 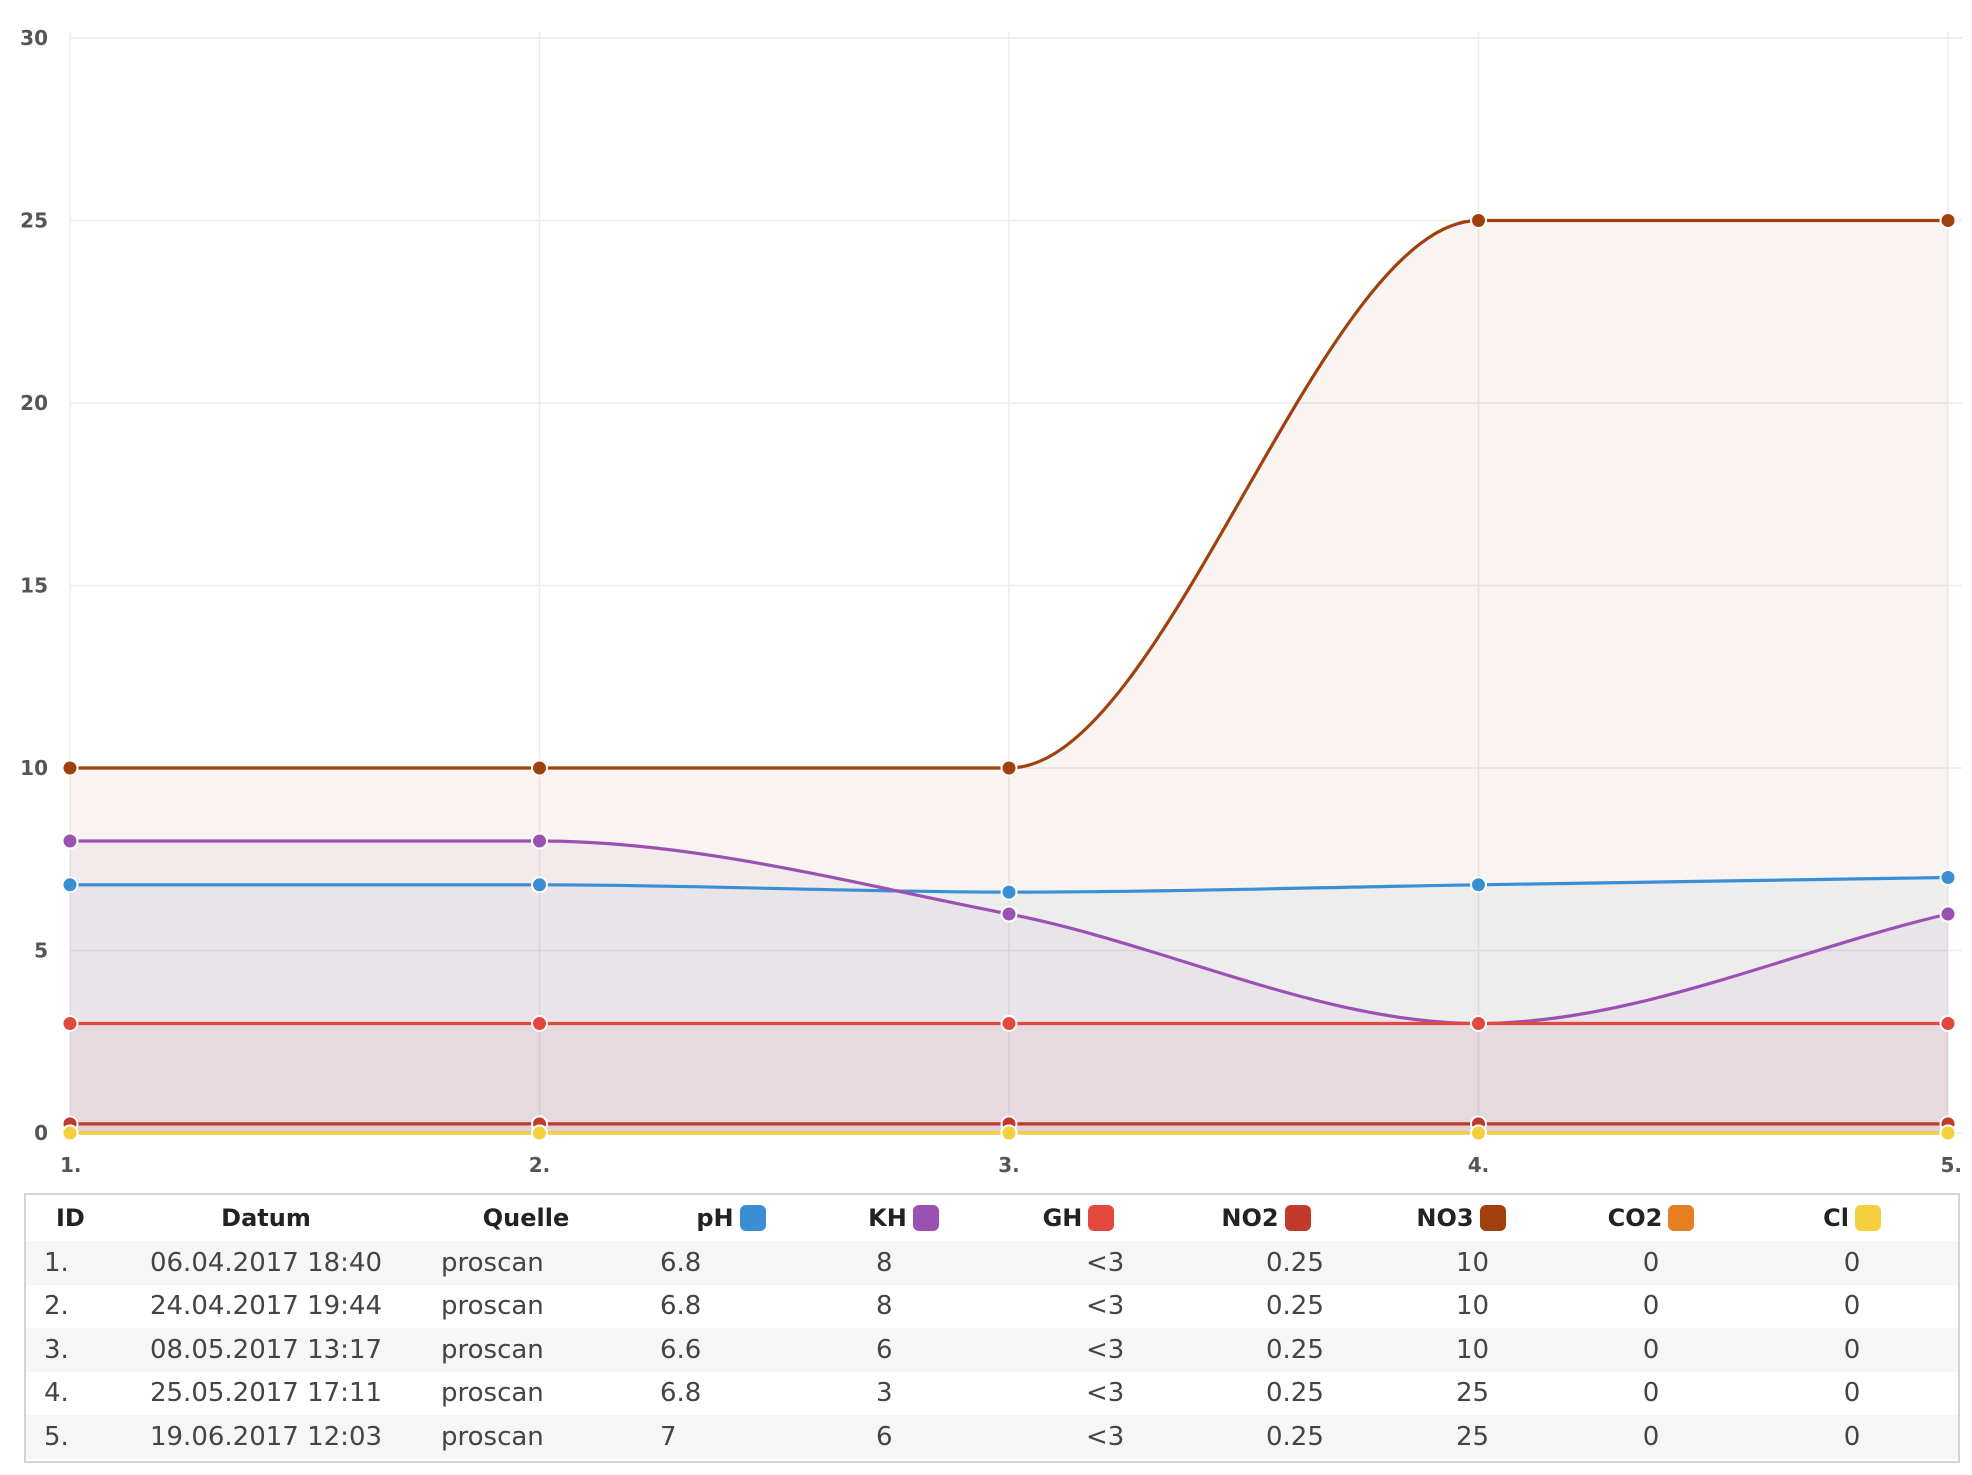 I want to click on y-tick-label: 25, so click(x=34, y=221).